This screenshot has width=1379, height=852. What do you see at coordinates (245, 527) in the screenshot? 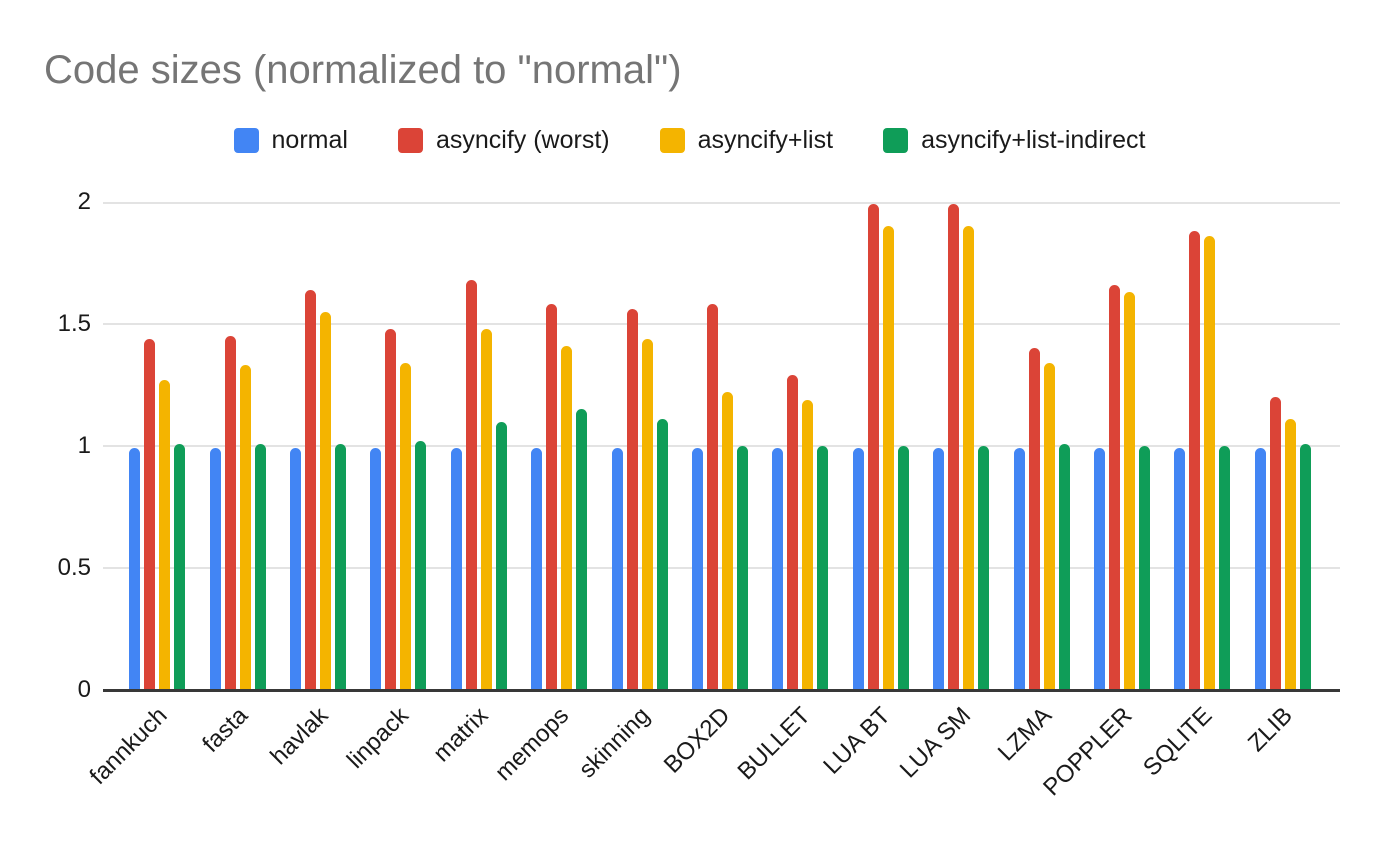
I see `bar-asyncify+list-fasta` at bounding box center [245, 527].